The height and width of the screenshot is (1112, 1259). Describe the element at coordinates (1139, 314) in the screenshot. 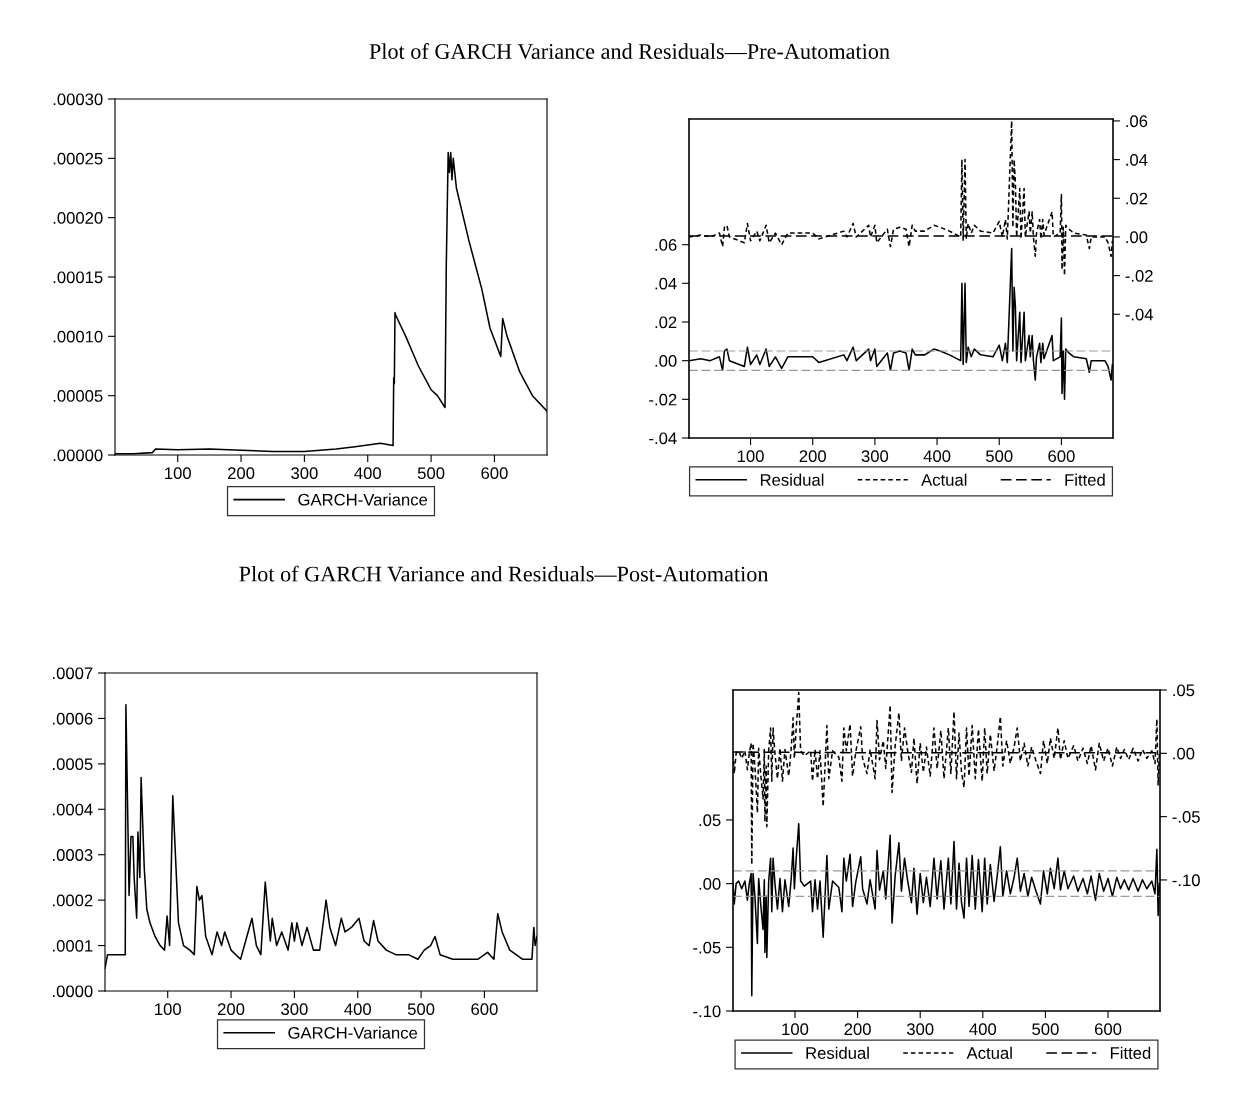

I see `y2-tick-label: -.04` at that location.